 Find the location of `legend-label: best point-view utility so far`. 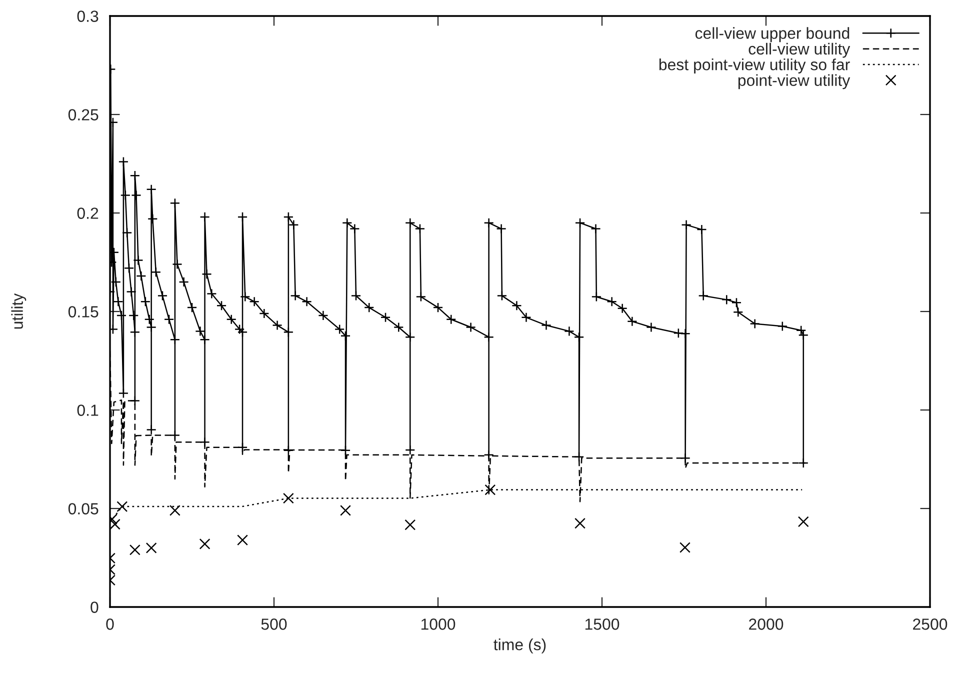

legend-label: best point-view utility so far is located at coordinates (754, 66).